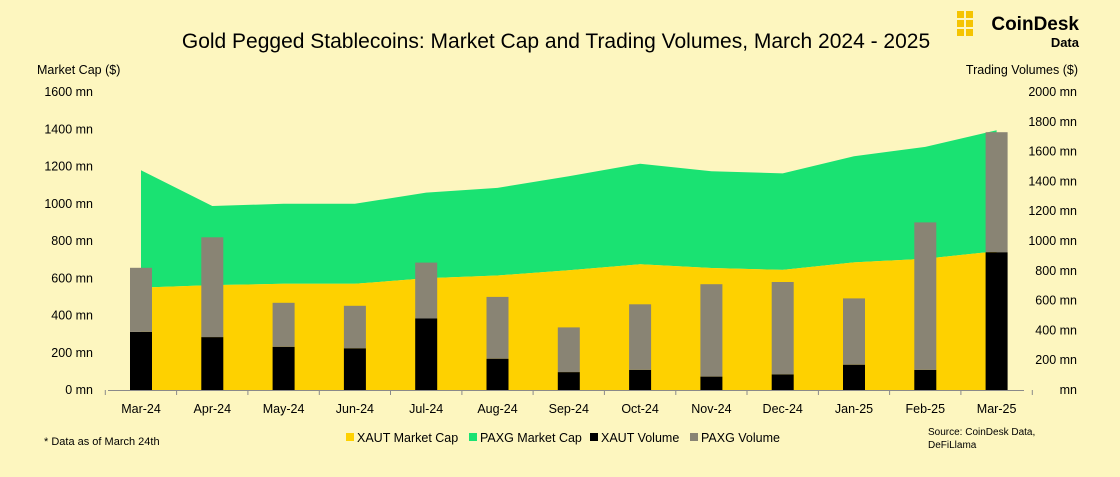  Describe the element at coordinates (72, 316) in the screenshot. I see `left-tick-label: 400 mn` at that location.